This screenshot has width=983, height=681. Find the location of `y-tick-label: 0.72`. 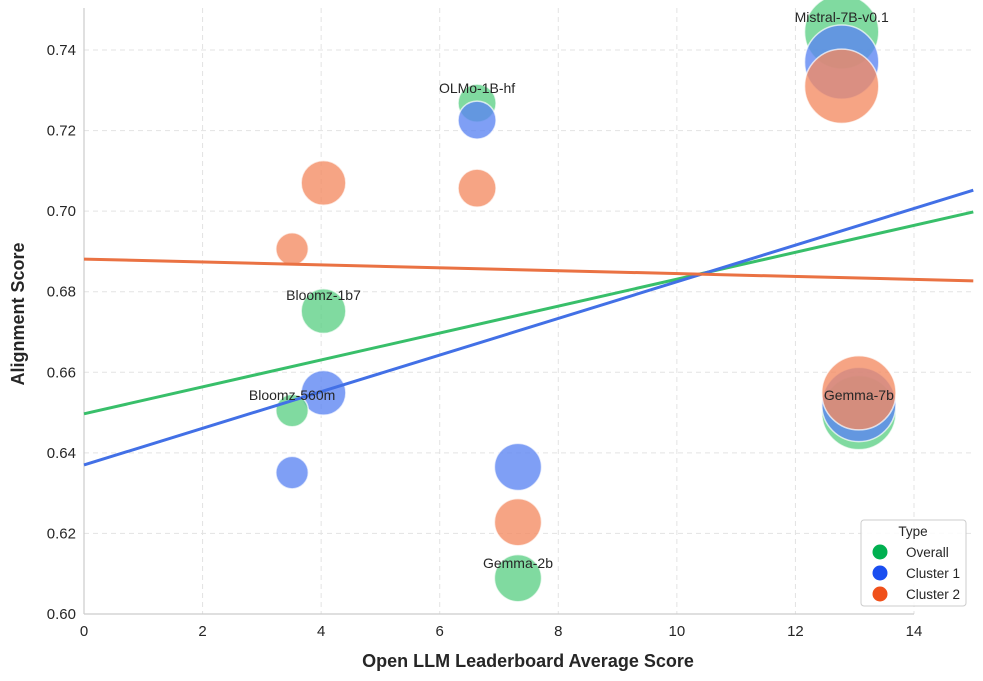

y-tick-label: 0.72 is located at coordinates (61, 131).